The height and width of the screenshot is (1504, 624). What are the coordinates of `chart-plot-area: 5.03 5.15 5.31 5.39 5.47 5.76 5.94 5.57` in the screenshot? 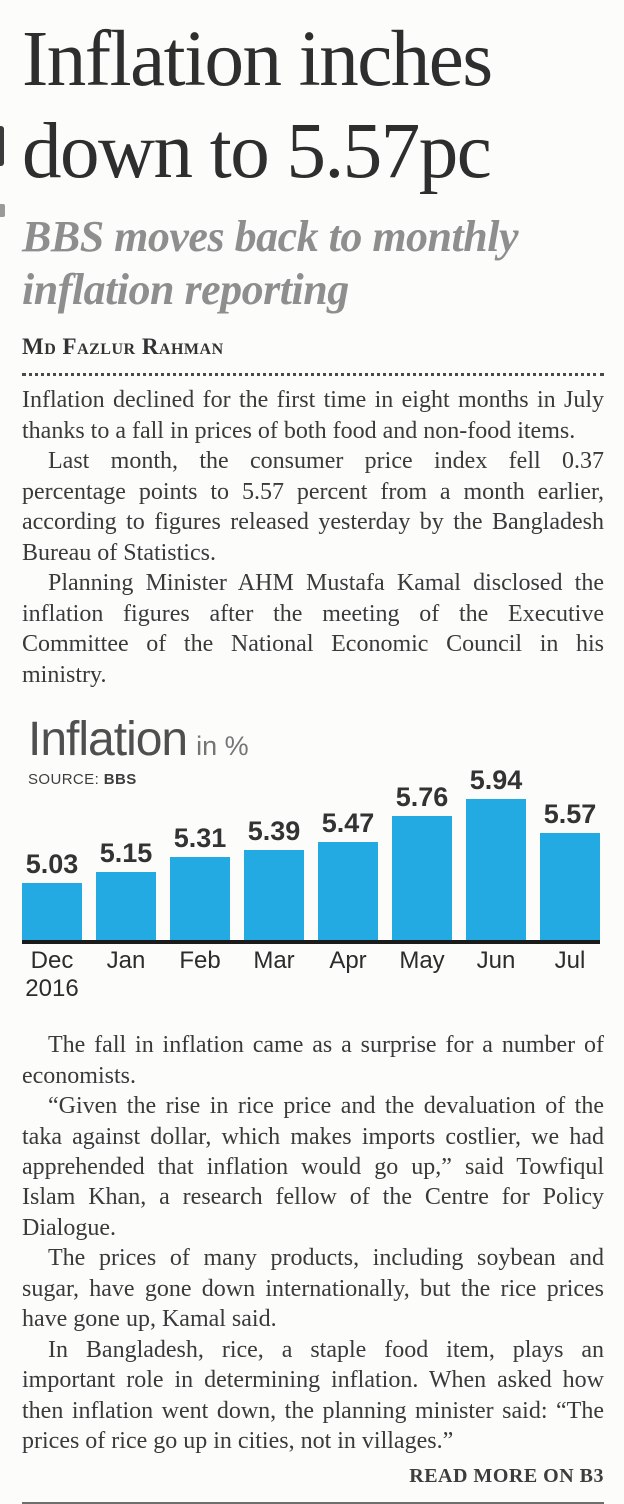 It's located at (311, 853).